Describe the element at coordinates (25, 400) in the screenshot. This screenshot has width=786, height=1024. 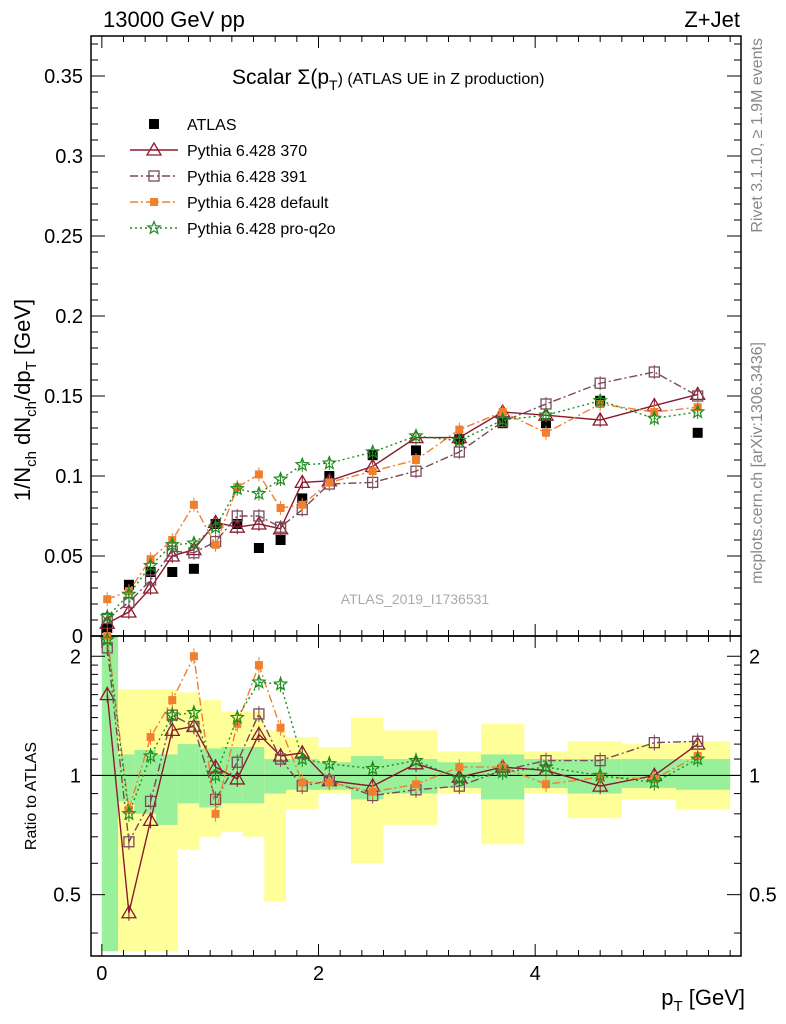
I see `y-axis-label: 1/Nch dNch/dpT [GeV]` at that location.